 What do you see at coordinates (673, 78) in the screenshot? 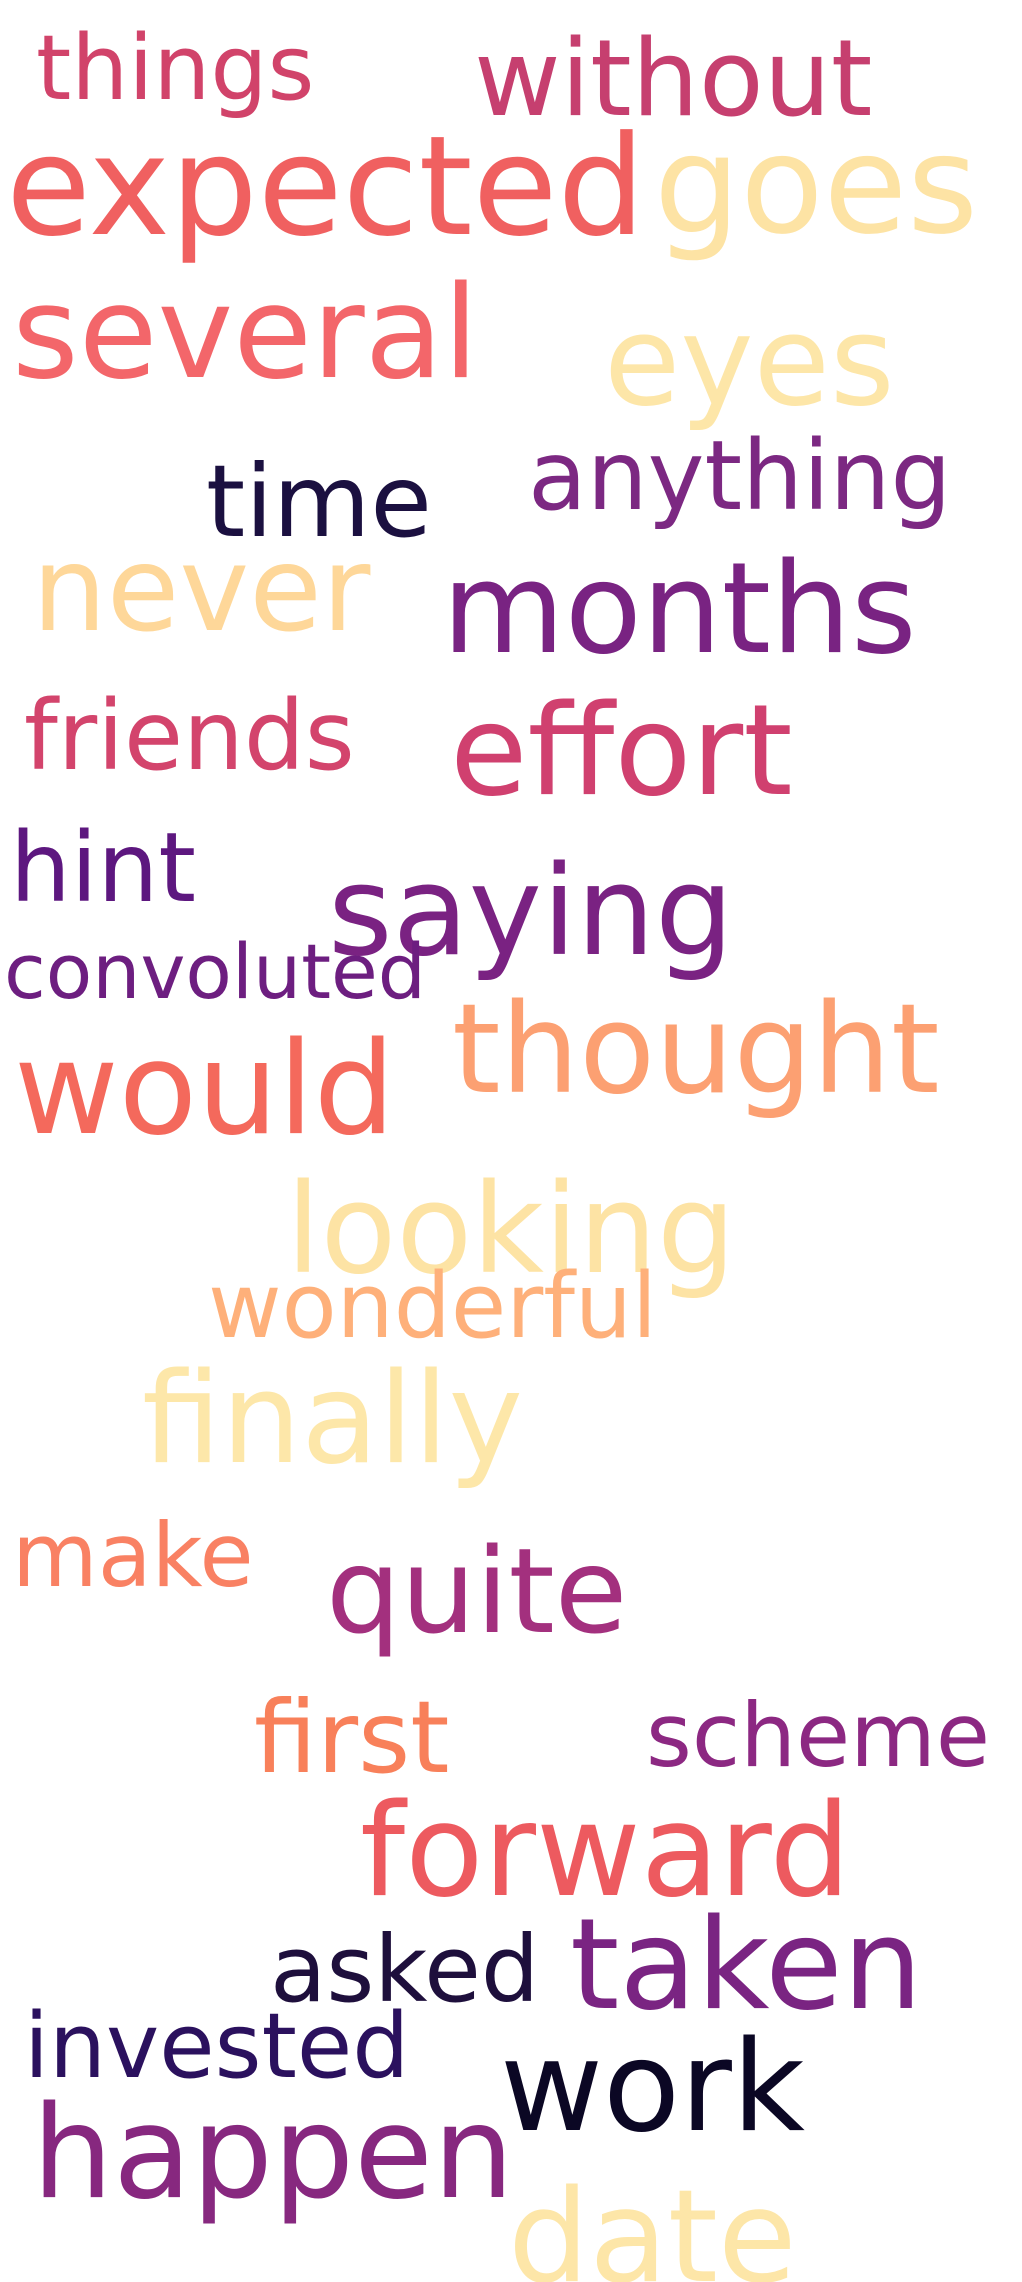
I see `word-without: without` at bounding box center [673, 78].